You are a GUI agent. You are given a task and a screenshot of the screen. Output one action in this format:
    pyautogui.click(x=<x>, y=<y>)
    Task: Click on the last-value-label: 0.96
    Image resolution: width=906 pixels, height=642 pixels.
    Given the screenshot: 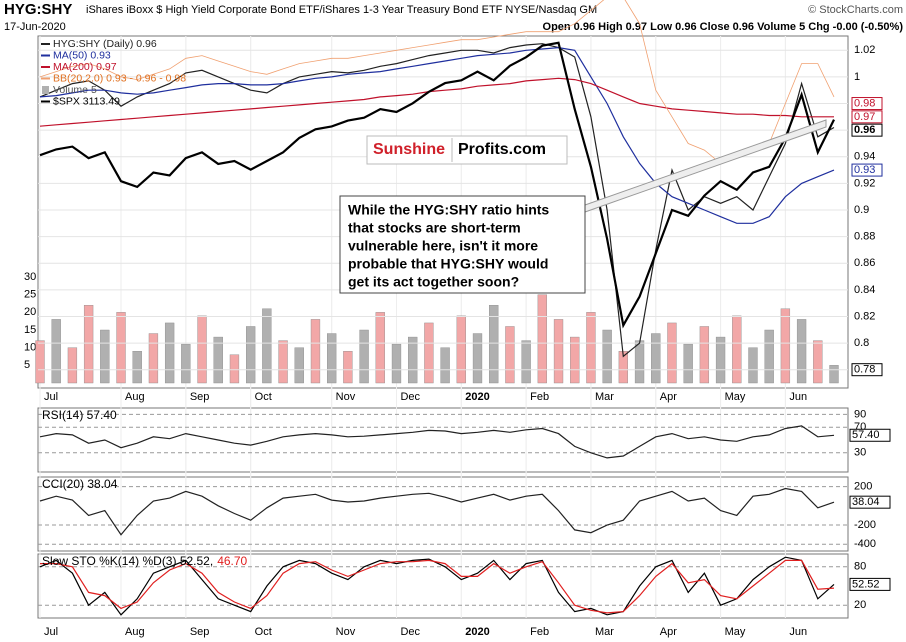 What is the action you would take?
    pyautogui.click(x=864, y=130)
    